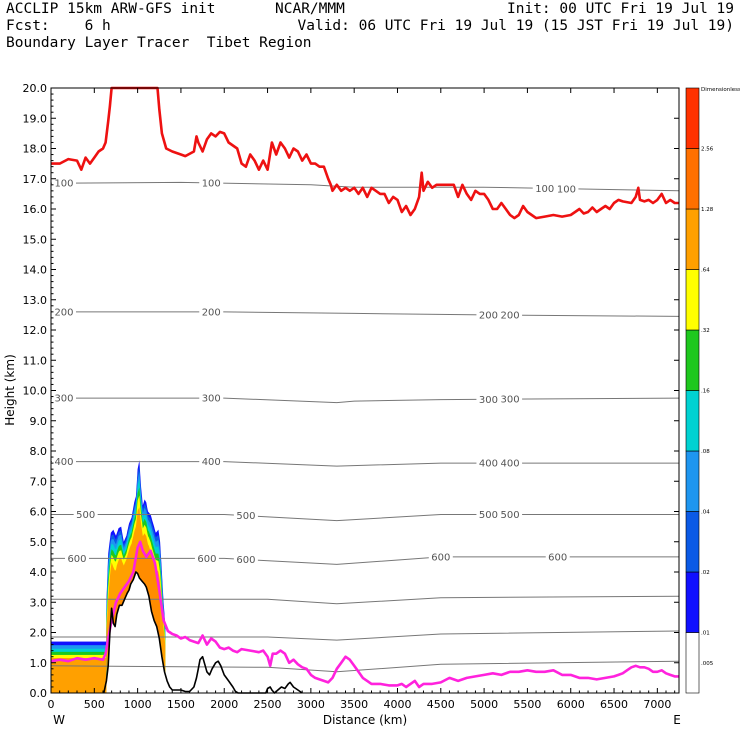  I want to click on x-tick-label: 0, so click(51, 704).